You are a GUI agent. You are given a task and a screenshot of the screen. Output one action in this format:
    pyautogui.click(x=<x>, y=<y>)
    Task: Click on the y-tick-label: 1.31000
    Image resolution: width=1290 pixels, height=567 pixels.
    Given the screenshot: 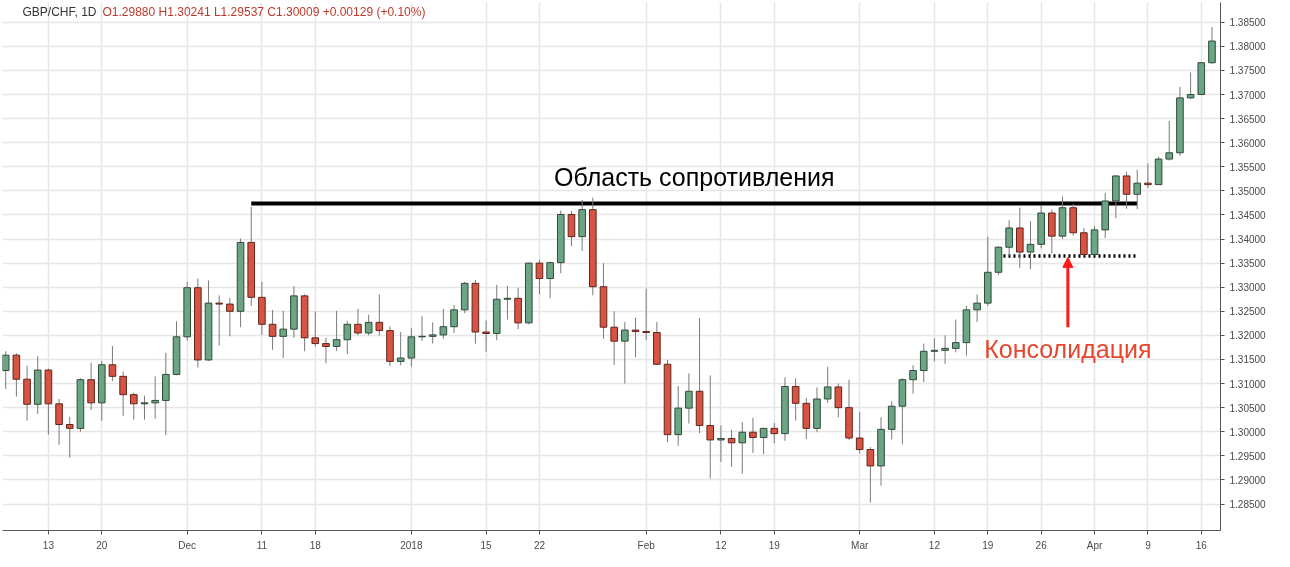 What is the action you would take?
    pyautogui.click(x=1248, y=384)
    